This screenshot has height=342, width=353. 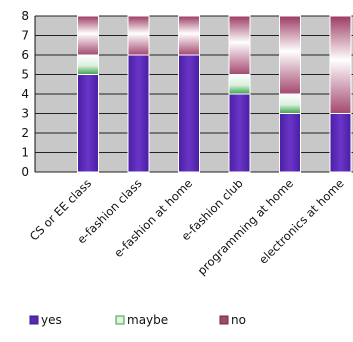 What do you see at coordinates (25, 55) in the screenshot?
I see `y-tick-label: 6` at bounding box center [25, 55].